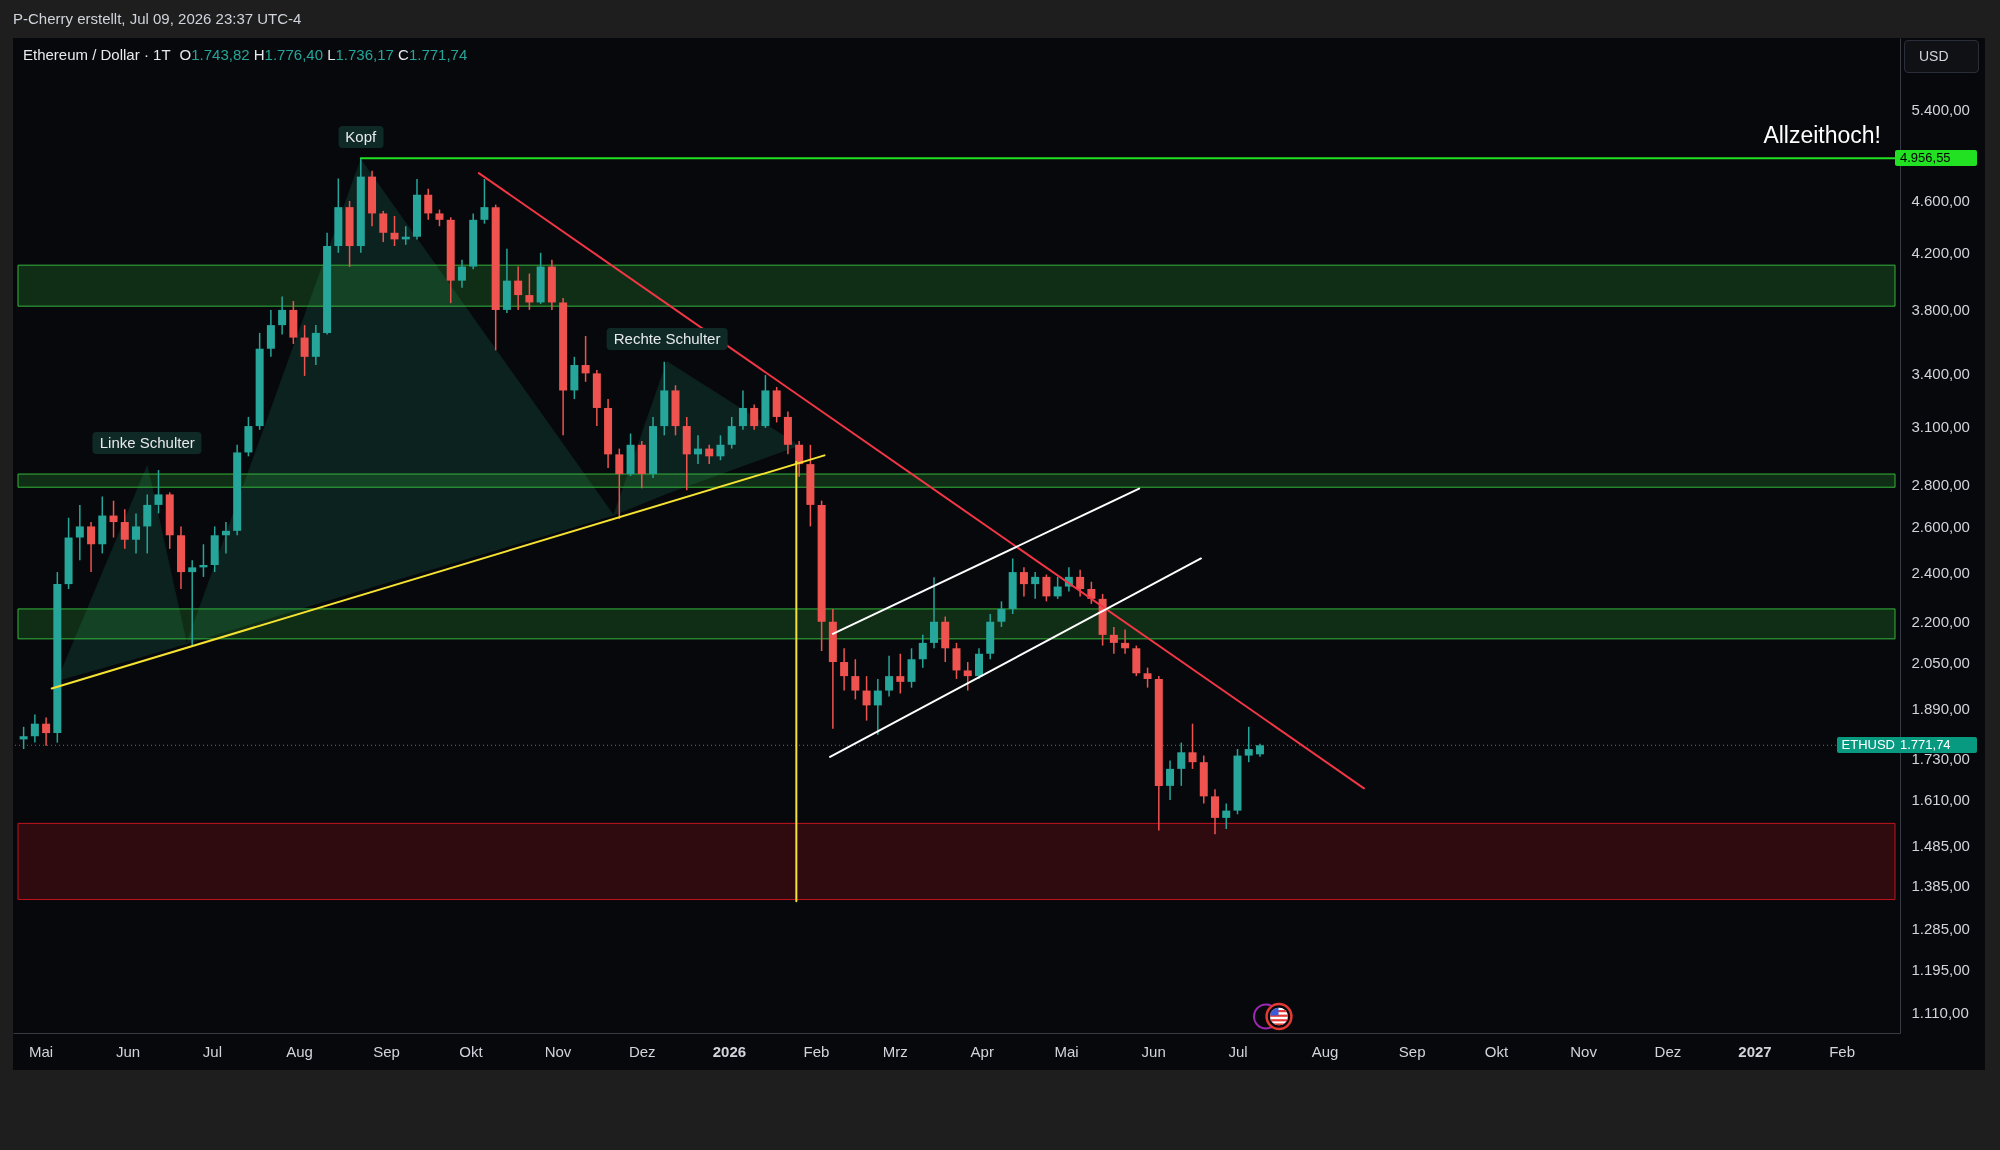 The image size is (2000, 1150). Describe the element at coordinates (895, 1051) in the screenshot. I see `x-tick-label: Mrz` at that location.